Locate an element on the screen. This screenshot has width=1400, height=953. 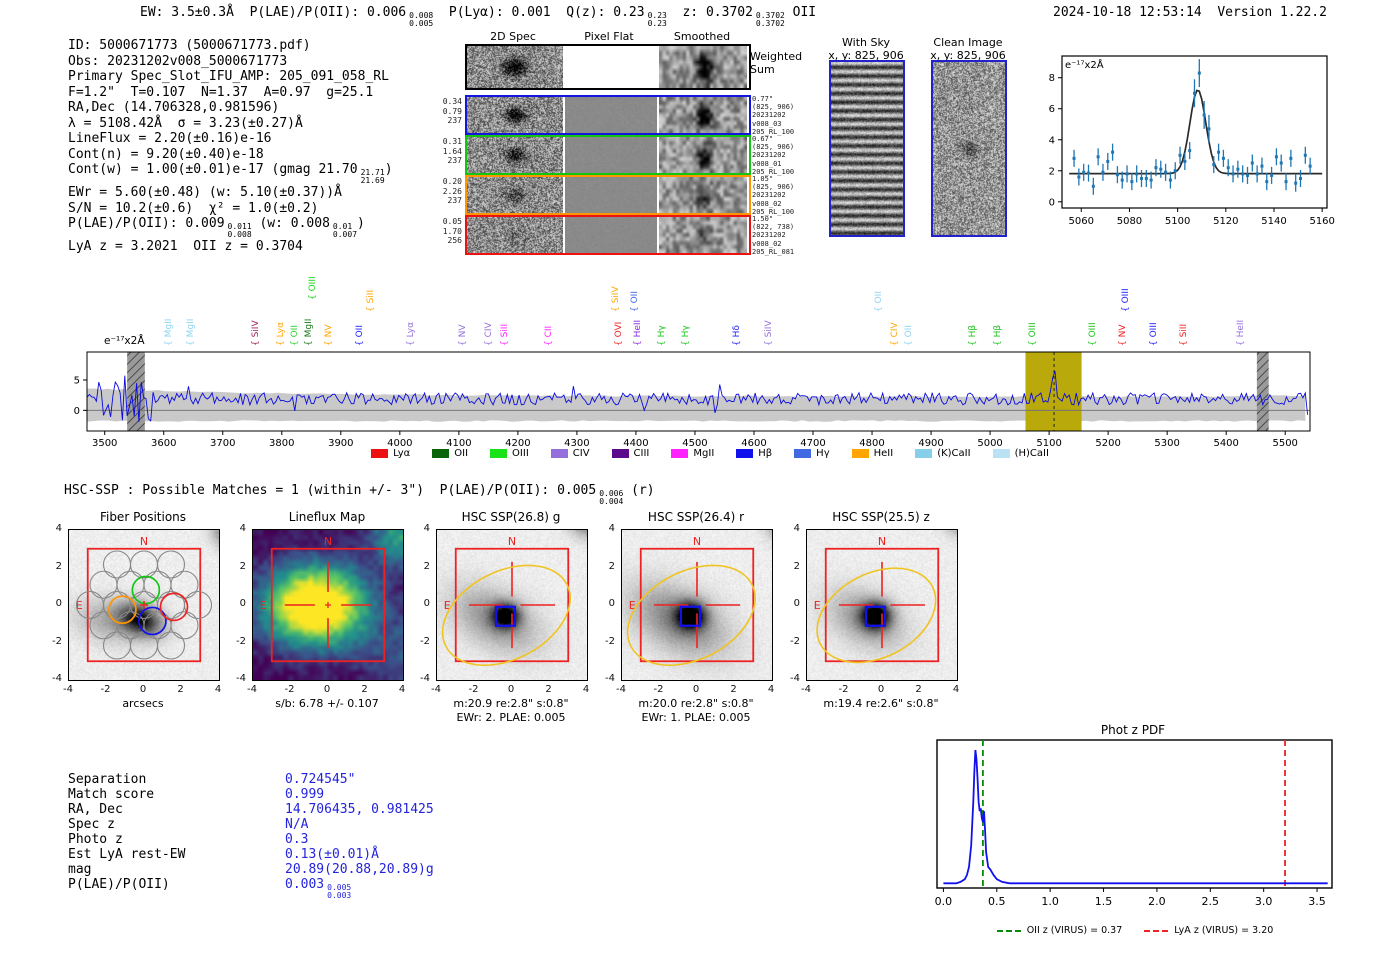
fiber-id-value: 205_RL_081 is located at coordinates (773, 251).